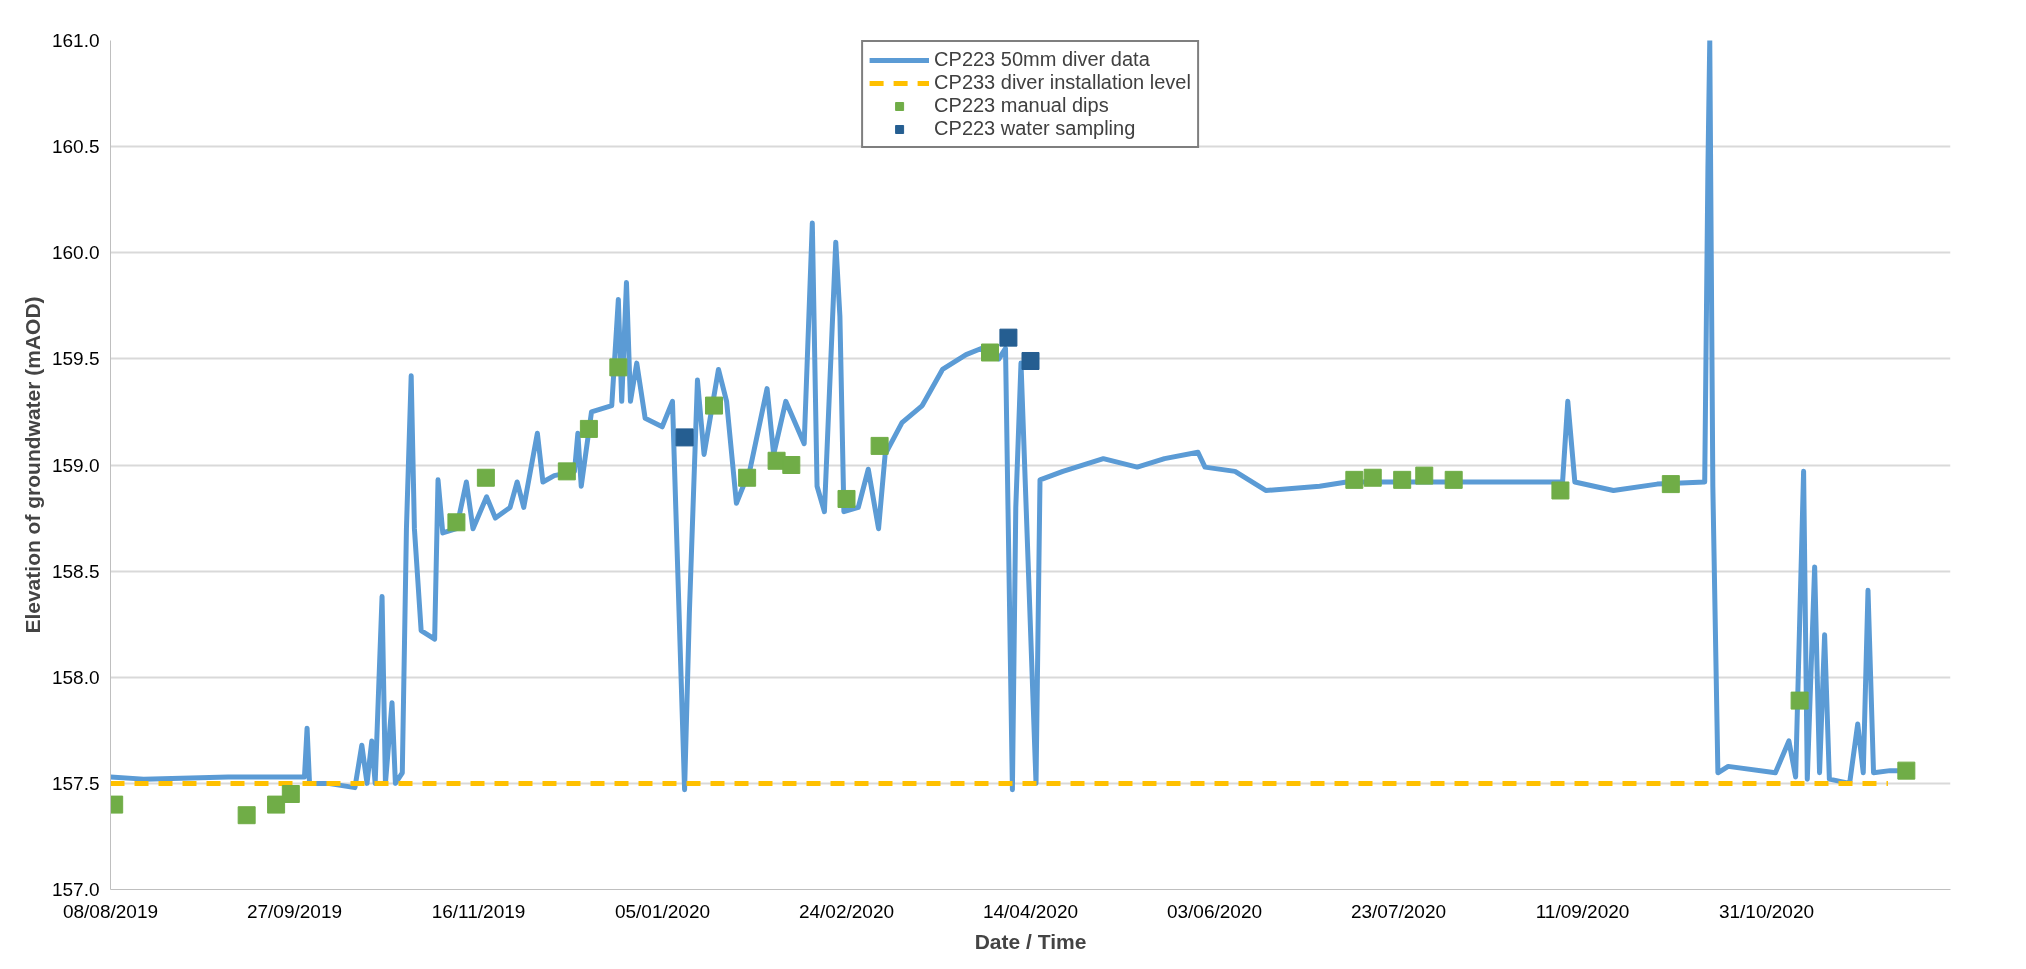 Image resolution: width=2026 pixels, height=969 pixels. What do you see at coordinates (1062, 82) in the screenshot?
I see `legend-label: CP233 diver installation level` at bounding box center [1062, 82].